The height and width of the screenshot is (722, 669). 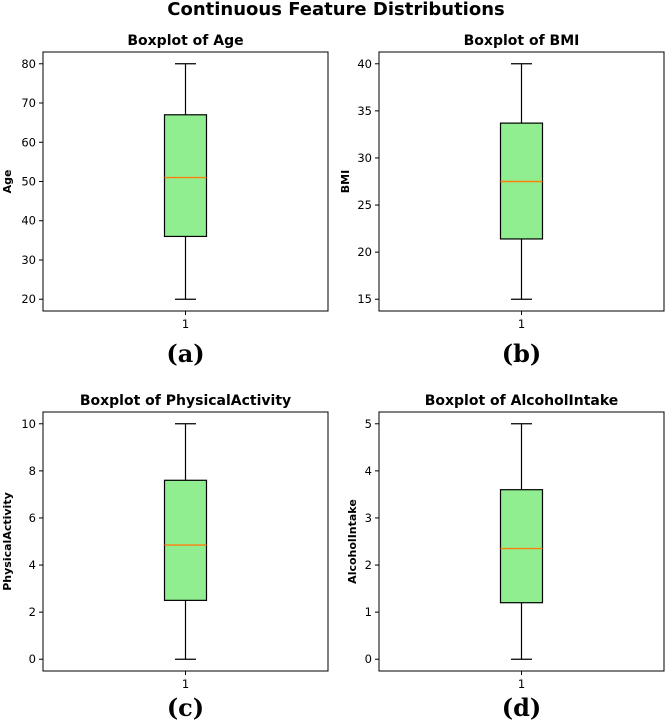 What do you see at coordinates (185, 707) in the screenshot?
I see `panel-label: (c)` at bounding box center [185, 707].